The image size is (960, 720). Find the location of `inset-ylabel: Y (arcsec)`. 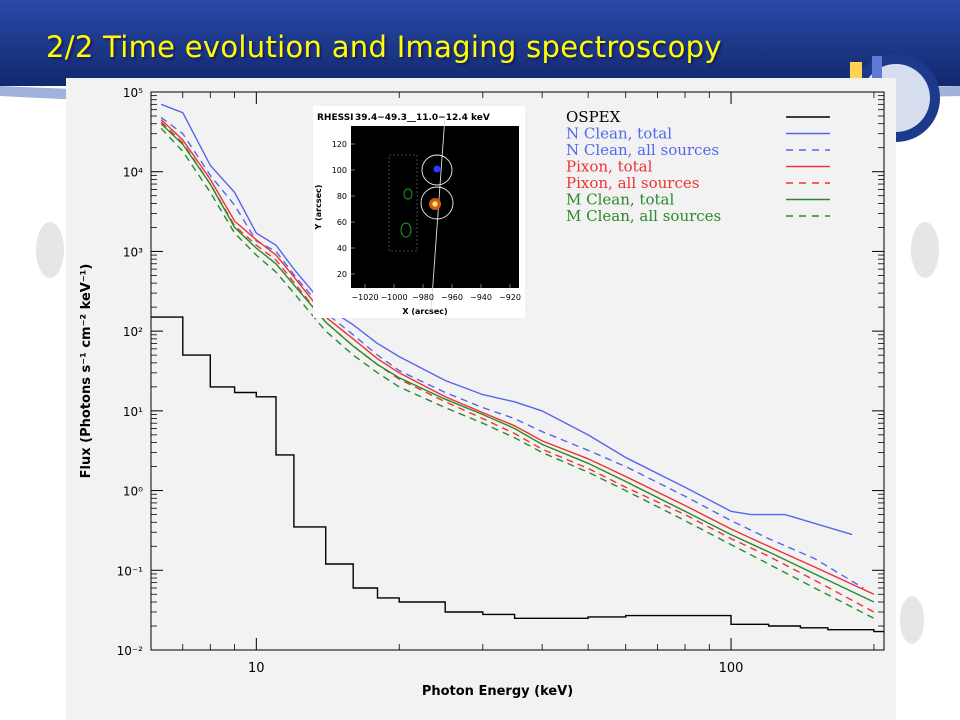

inset-ylabel: Y (arcsec) is located at coordinates (318, 208).